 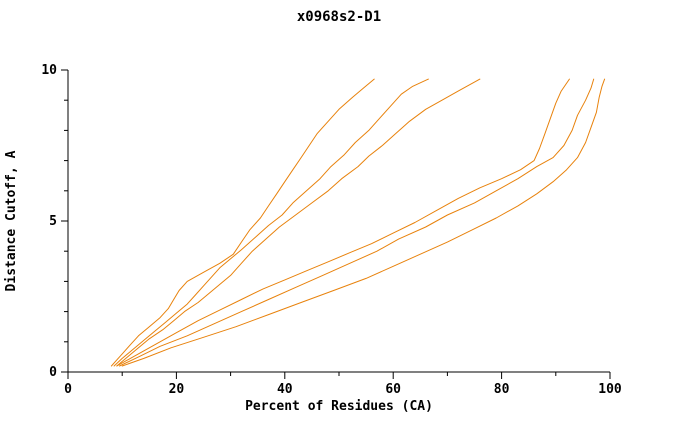 I want to click on x-axis-label: Percent of Residues (CA), so click(x=339, y=406).